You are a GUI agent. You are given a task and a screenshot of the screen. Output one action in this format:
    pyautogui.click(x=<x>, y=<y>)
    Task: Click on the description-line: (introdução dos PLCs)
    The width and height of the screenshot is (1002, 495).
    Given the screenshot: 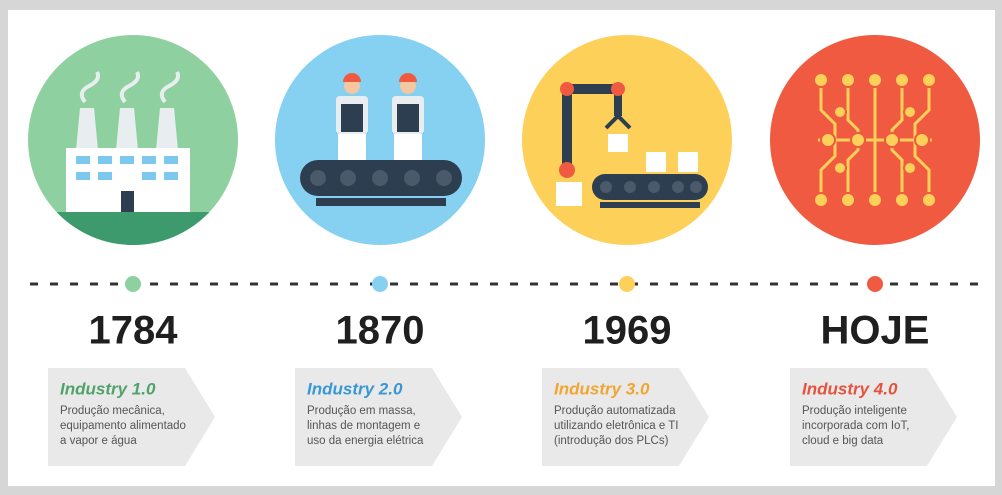 What is the action you would take?
    pyautogui.click(x=611, y=441)
    